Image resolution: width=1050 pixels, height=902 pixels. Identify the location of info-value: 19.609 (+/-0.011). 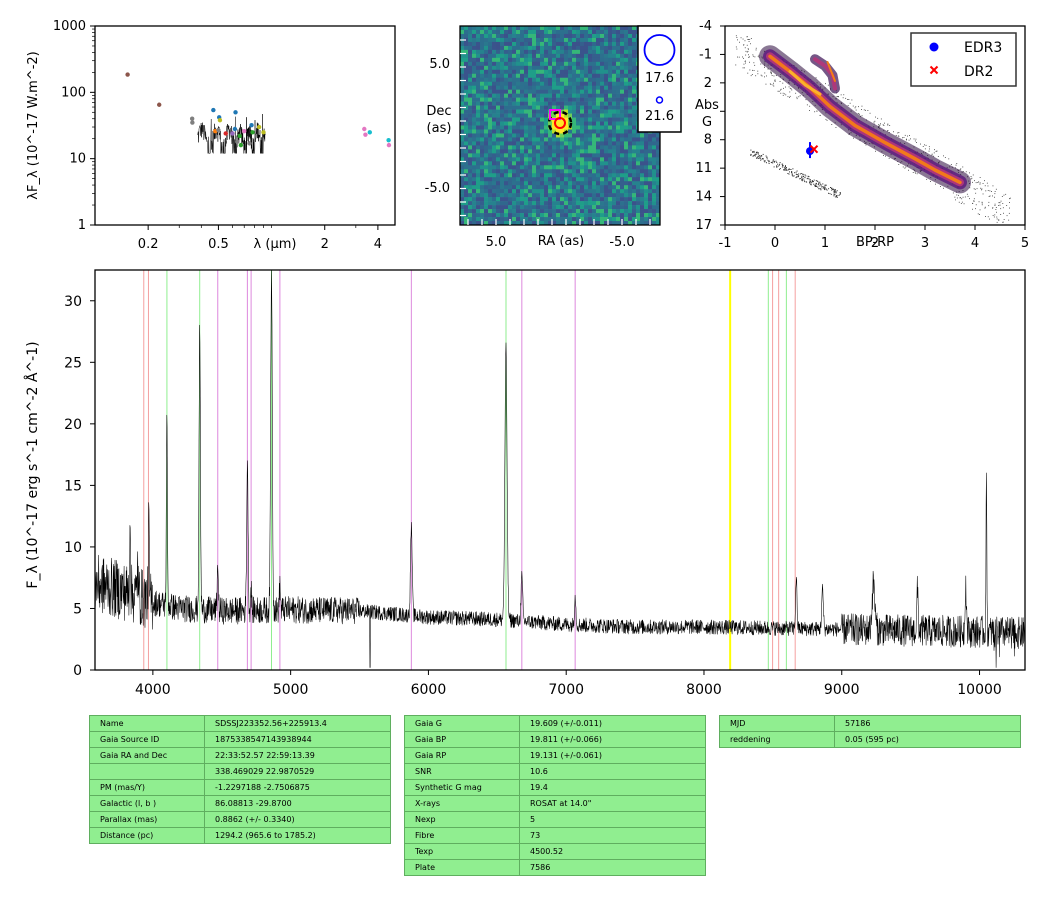
(612, 723).